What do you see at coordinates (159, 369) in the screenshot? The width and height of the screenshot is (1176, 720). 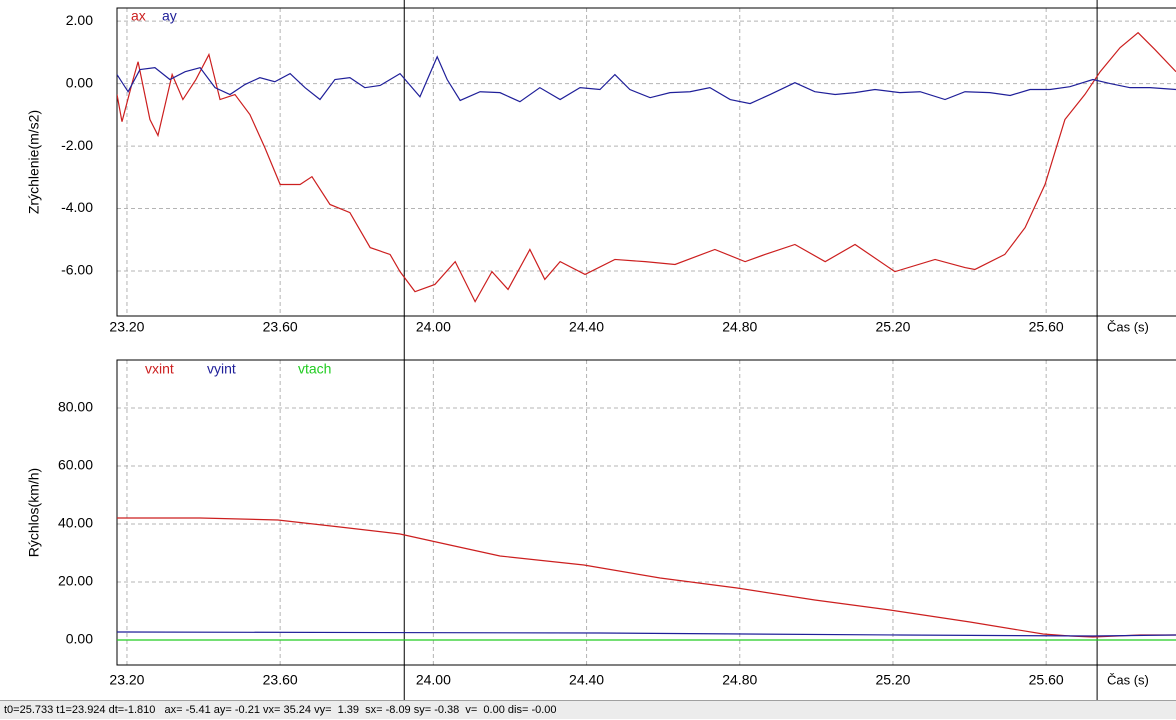 I see `legend-label: vxint` at bounding box center [159, 369].